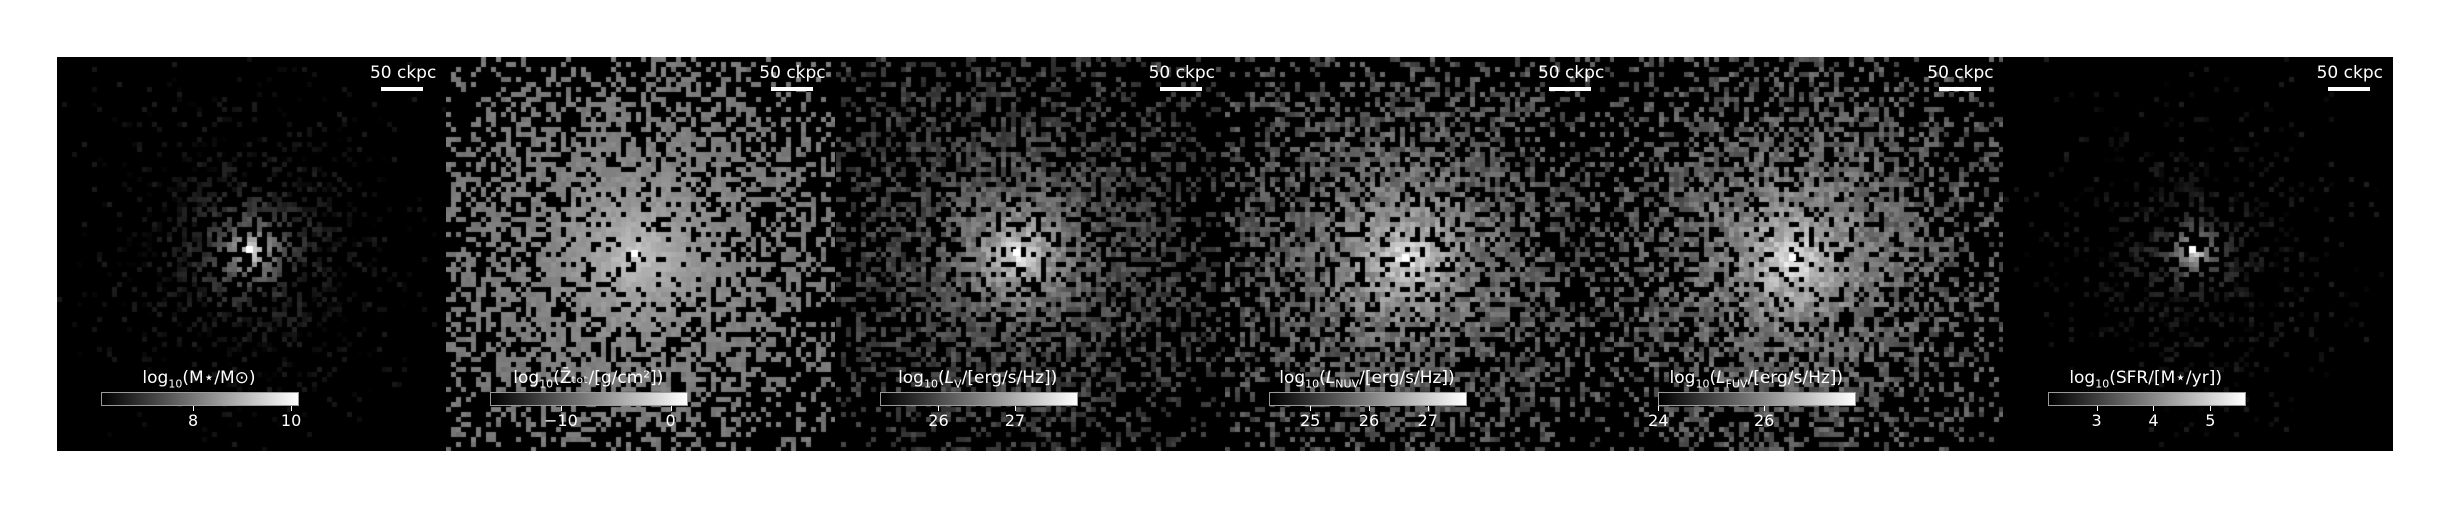  Describe the element at coordinates (2096, 420) in the screenshot. I see `colorbar-tick-label: 3` at that location.